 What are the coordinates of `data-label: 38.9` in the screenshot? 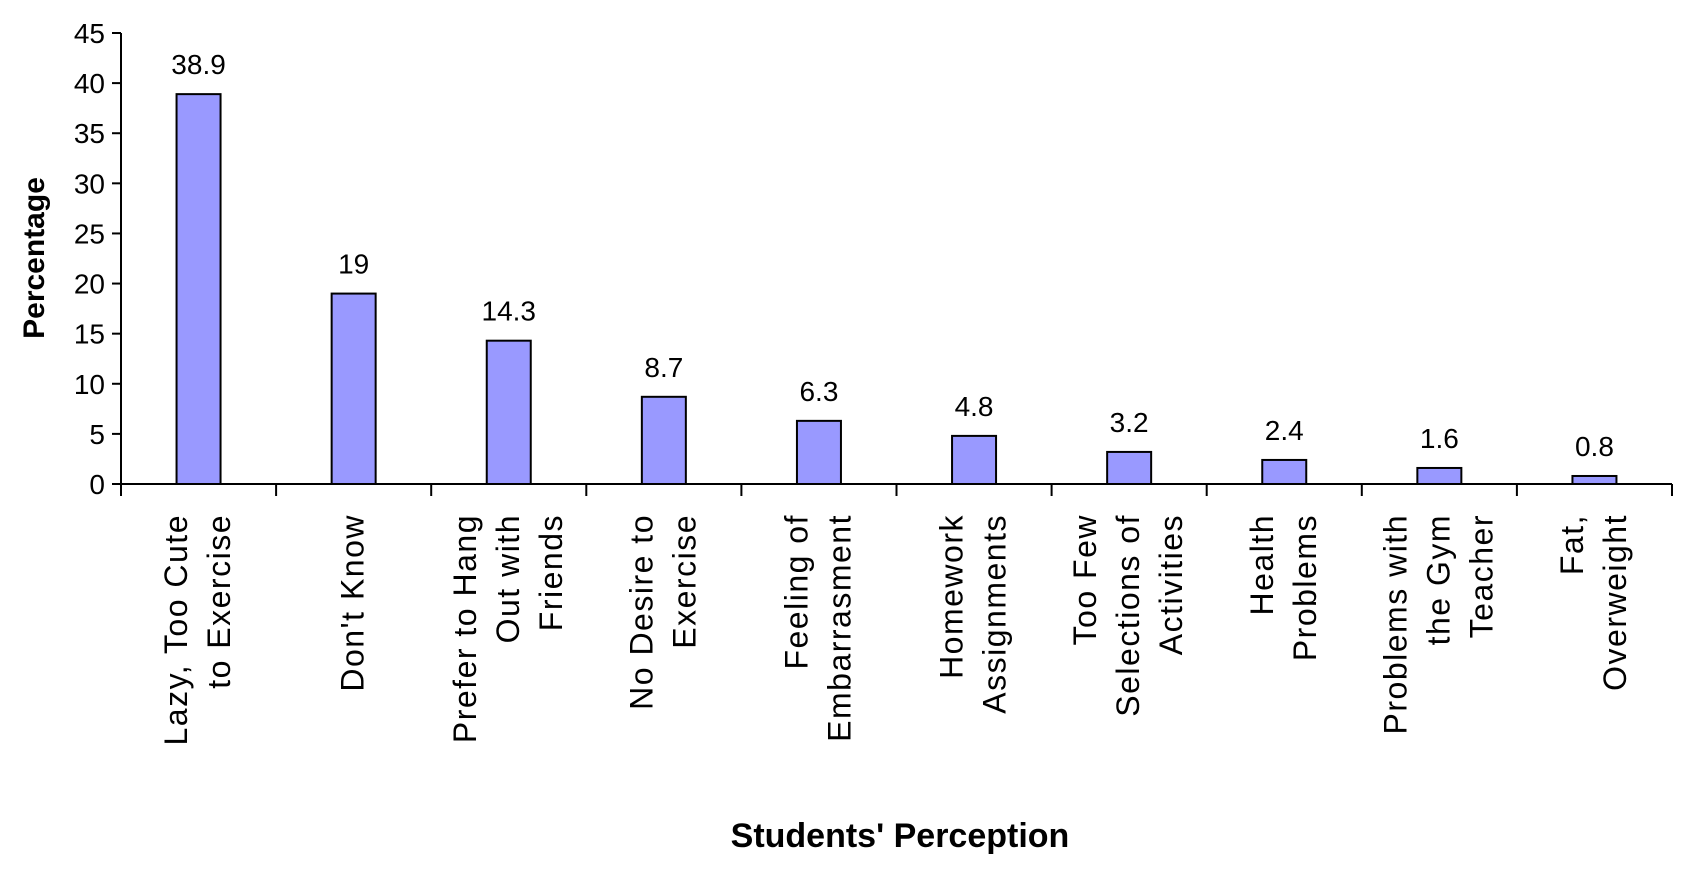 It's located at (198, 64).